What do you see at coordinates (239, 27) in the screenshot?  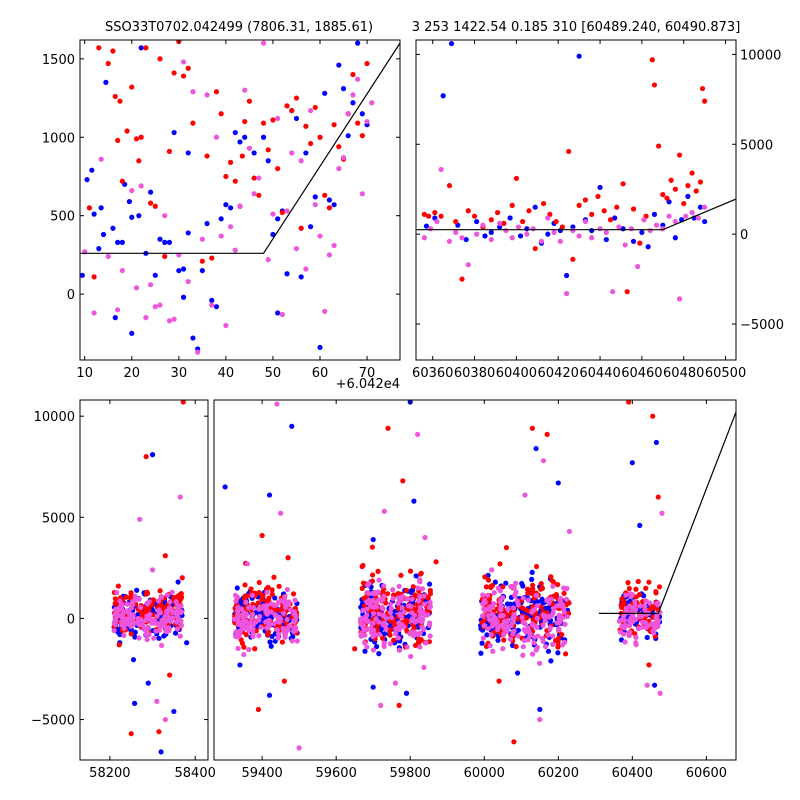 I see `left-chart-title: SSO33T0702.042499 (7806.31, 1885.61)` at bounding box center [239, 27].